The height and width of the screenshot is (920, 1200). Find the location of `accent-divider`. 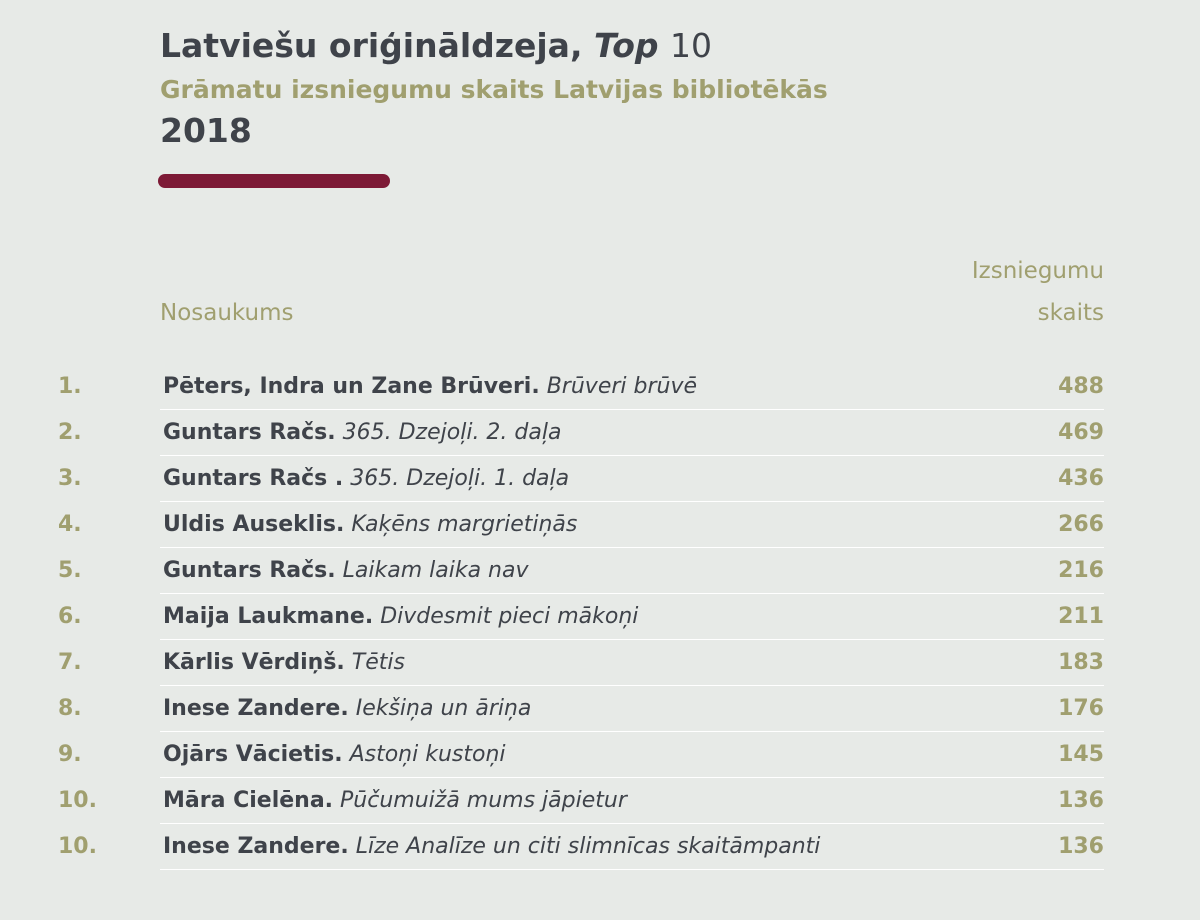

accent-divider is located at coordinates (274, 181).